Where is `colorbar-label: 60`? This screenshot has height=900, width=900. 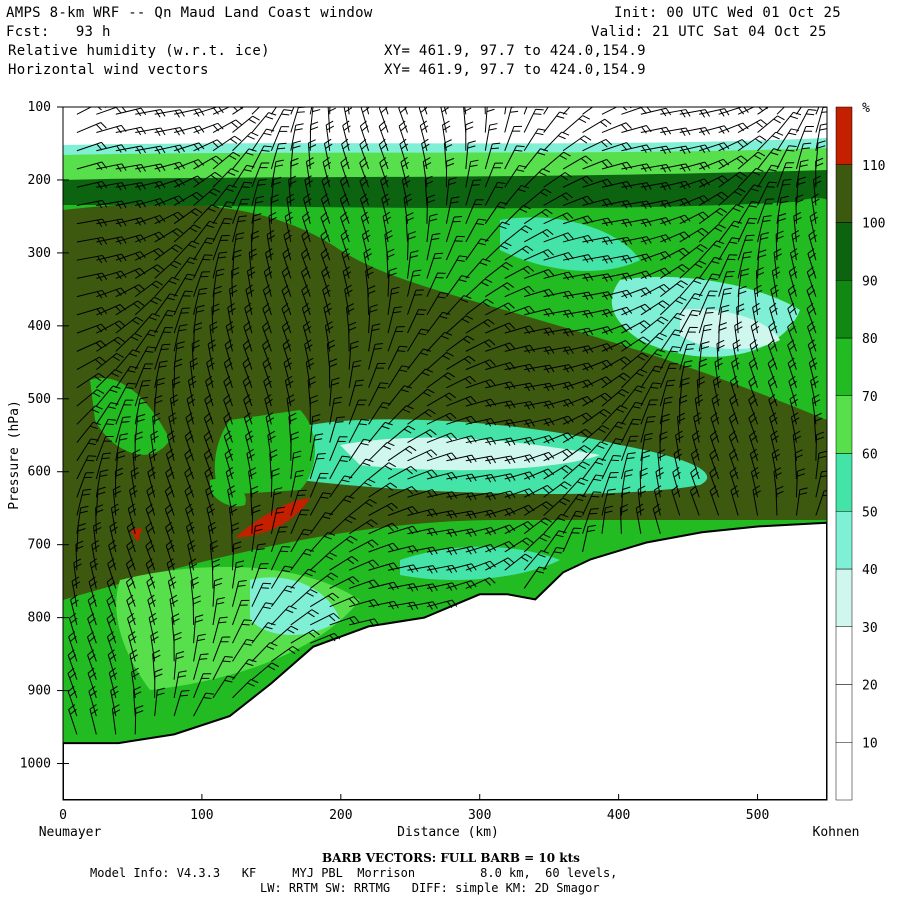 colorbar-label: 60 is located at coordinates (870, 455).